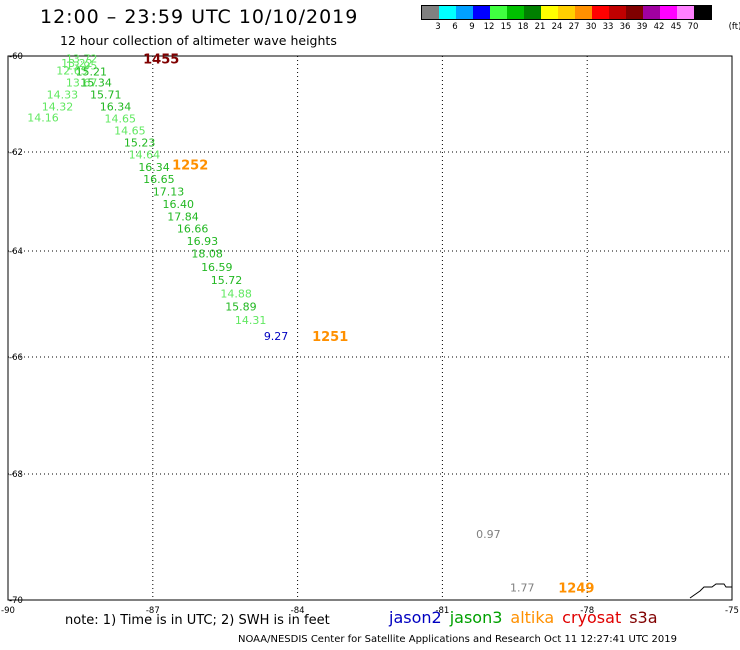  Describe the element at coordinates (625, 27) in the screenshot. I see `scale-label: 36` at that location.